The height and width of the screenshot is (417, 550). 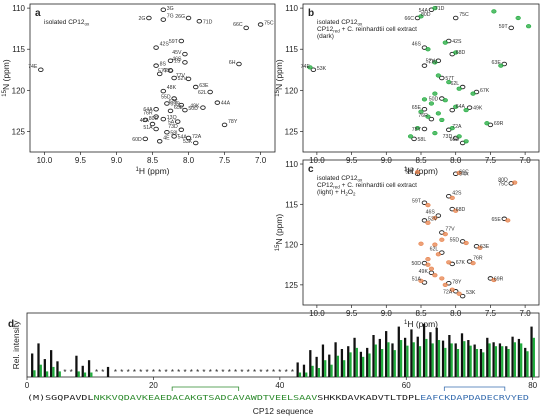 I want to click on x-tick-label: 20, so click(x=153, y=385).